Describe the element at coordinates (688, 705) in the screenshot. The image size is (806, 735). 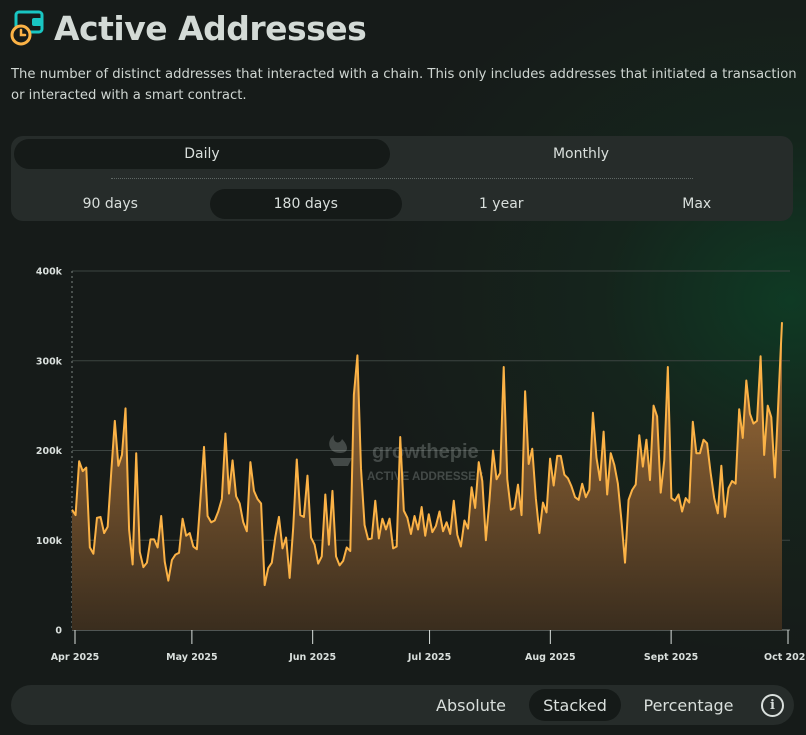
I see `percentage-button: Percentage` at that location.